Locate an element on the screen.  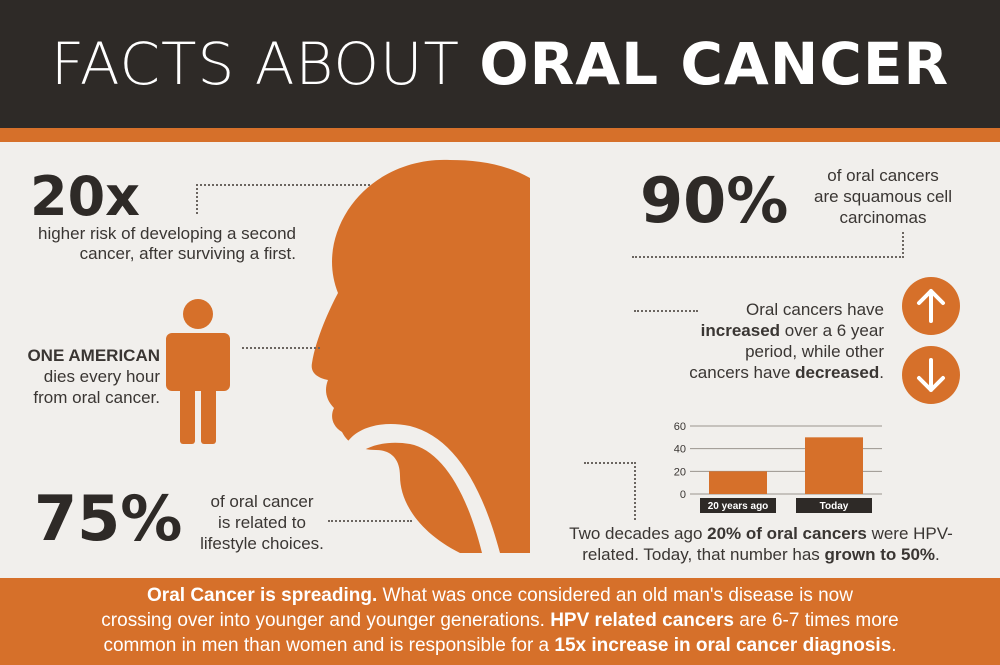
trend-line2: increased over a 6 year is located at coordinates (772, 331).